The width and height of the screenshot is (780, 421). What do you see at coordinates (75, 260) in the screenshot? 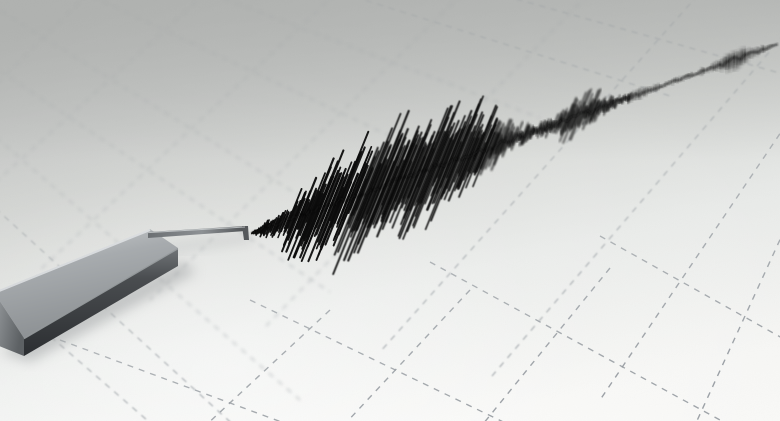
I see `stylus-top-highlight` at bounding box center [75, 260].